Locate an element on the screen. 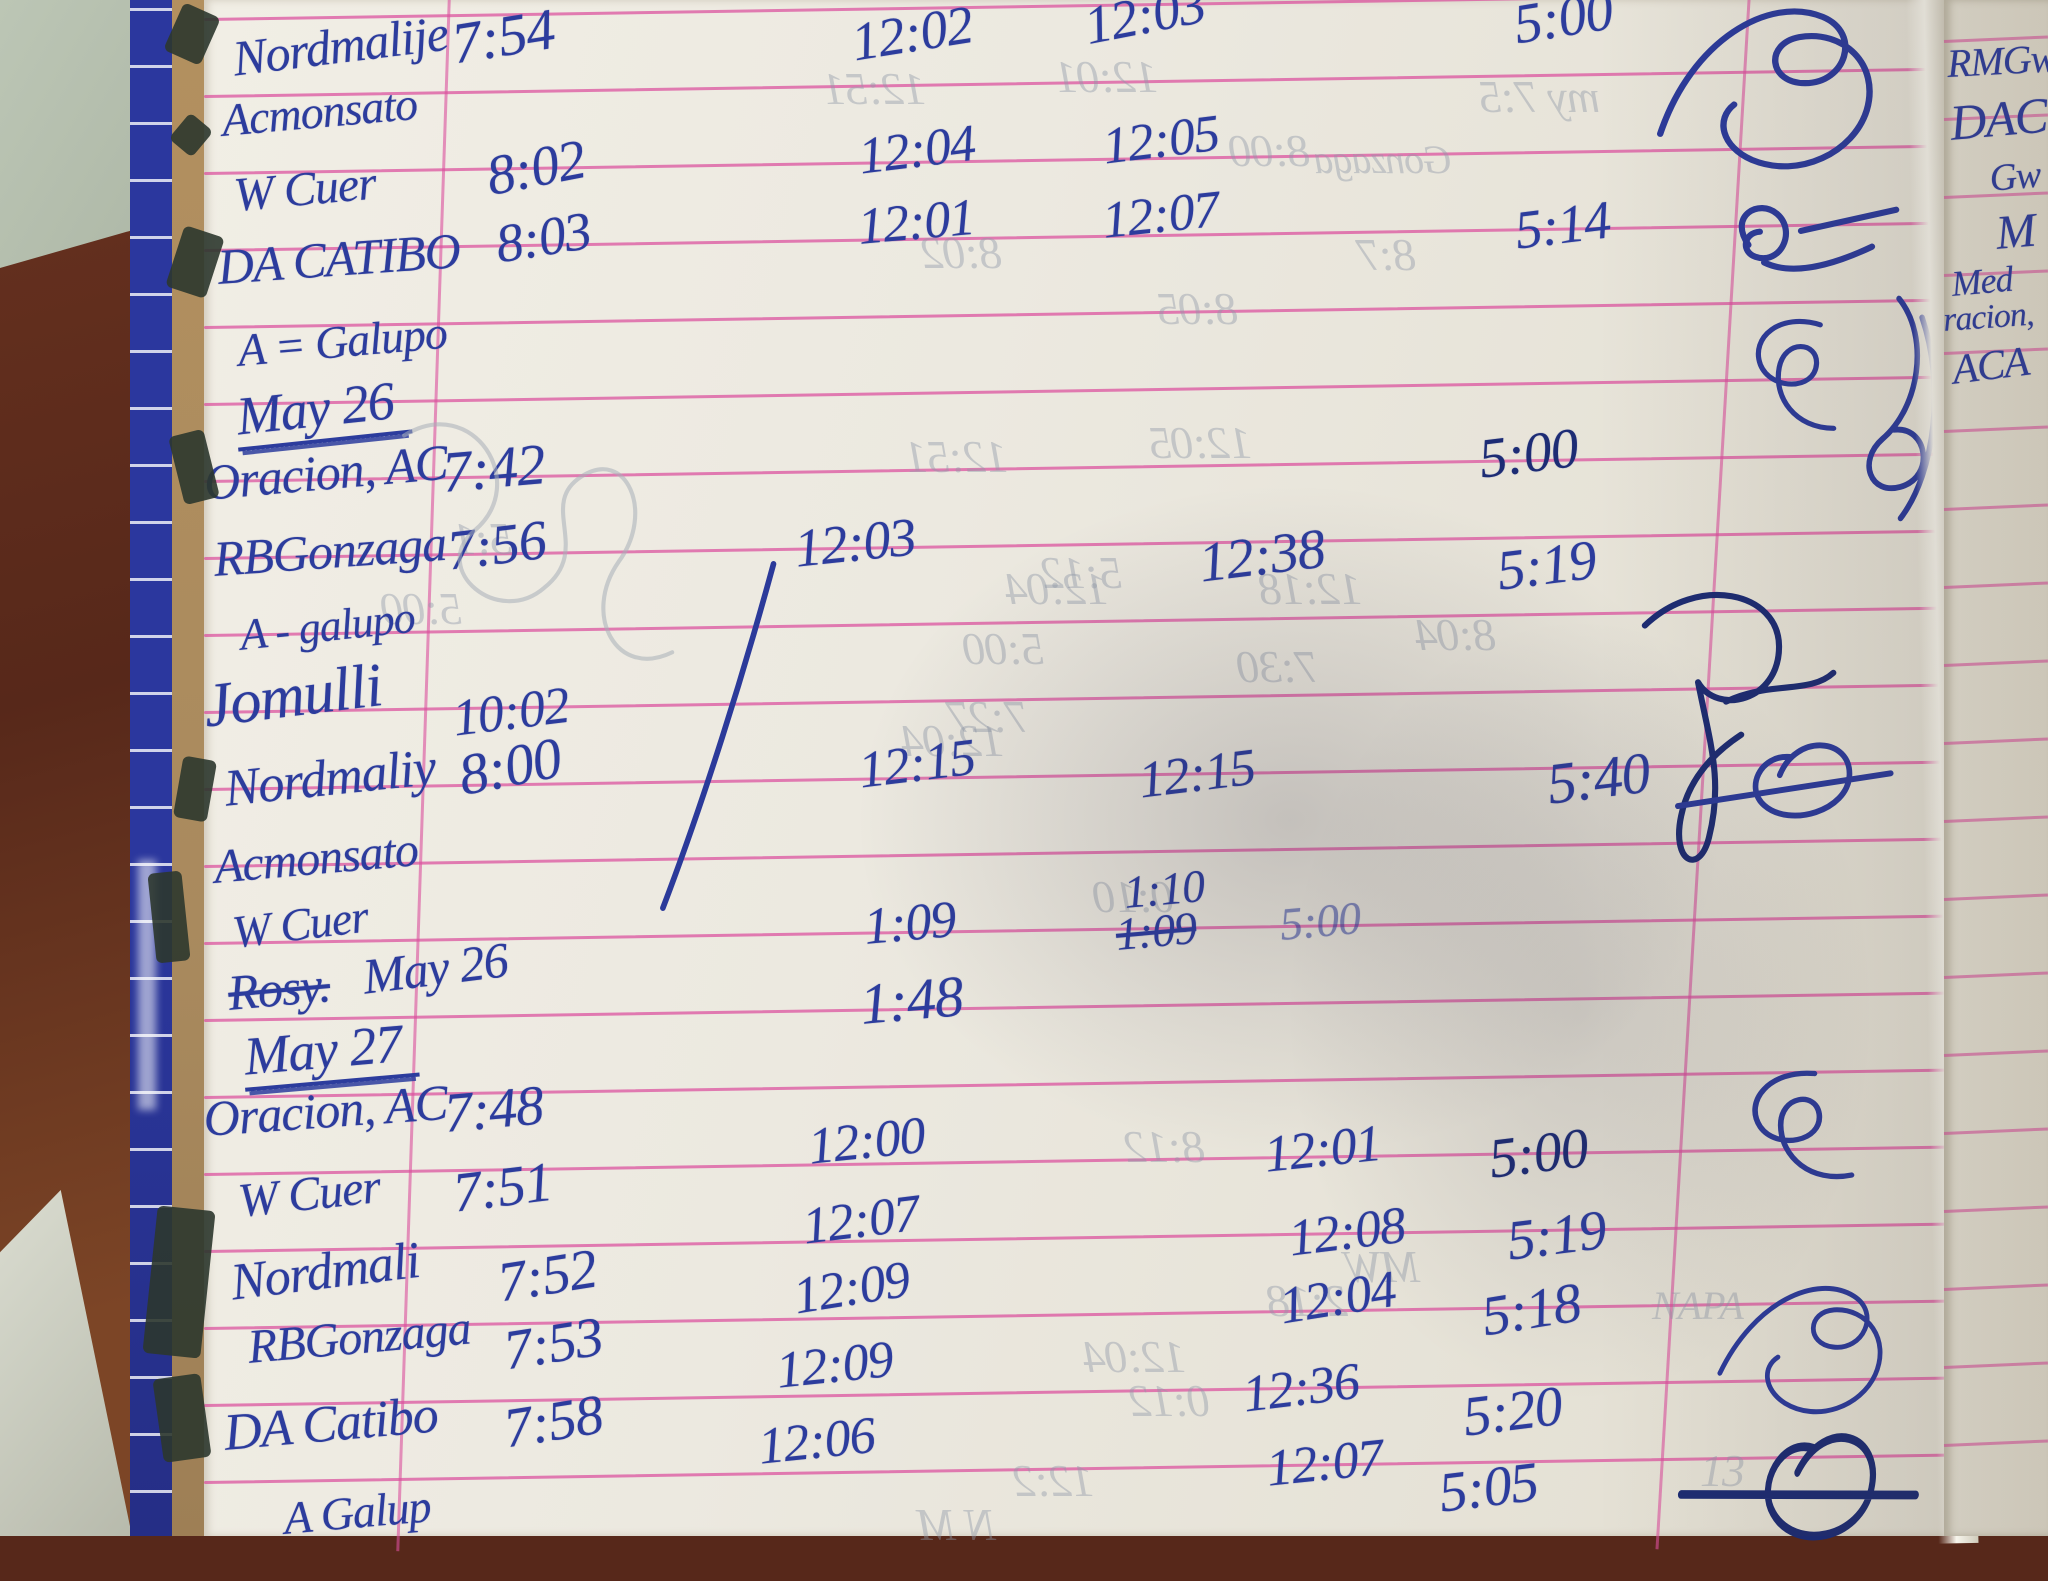 This screenshot has width=2048, height=1581. next-page-text: RMGw is located at coordinates (1996, 60).